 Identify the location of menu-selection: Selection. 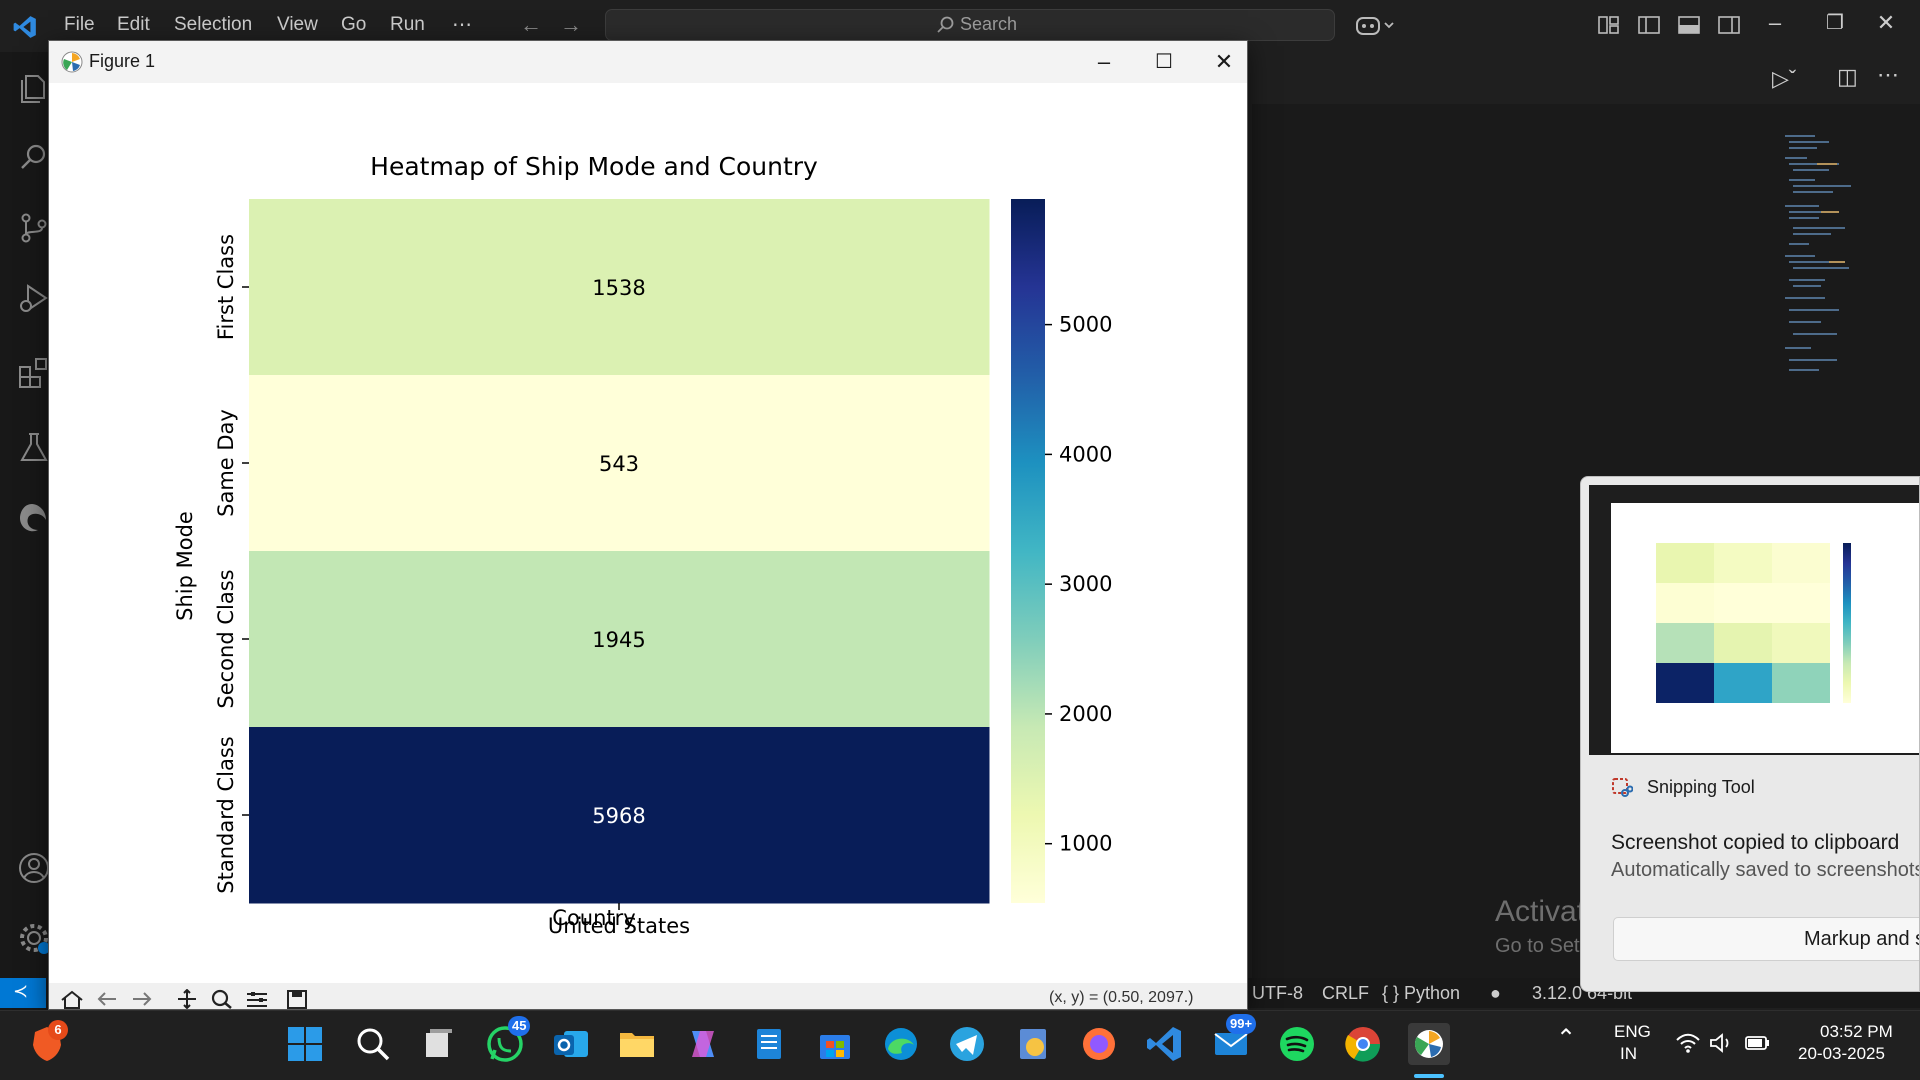
(213, 24).